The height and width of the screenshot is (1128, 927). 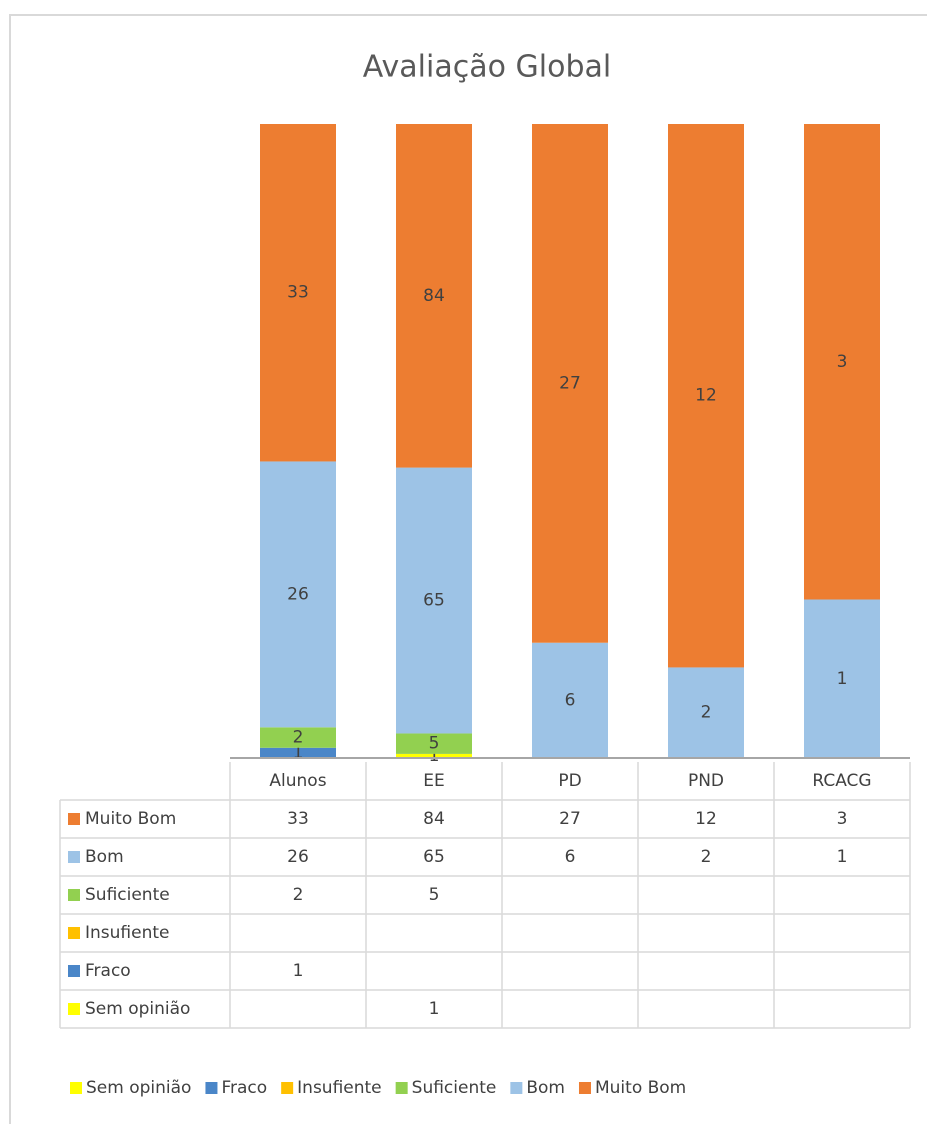 I want to click on data-label: 33, so click(x=298, y=293).